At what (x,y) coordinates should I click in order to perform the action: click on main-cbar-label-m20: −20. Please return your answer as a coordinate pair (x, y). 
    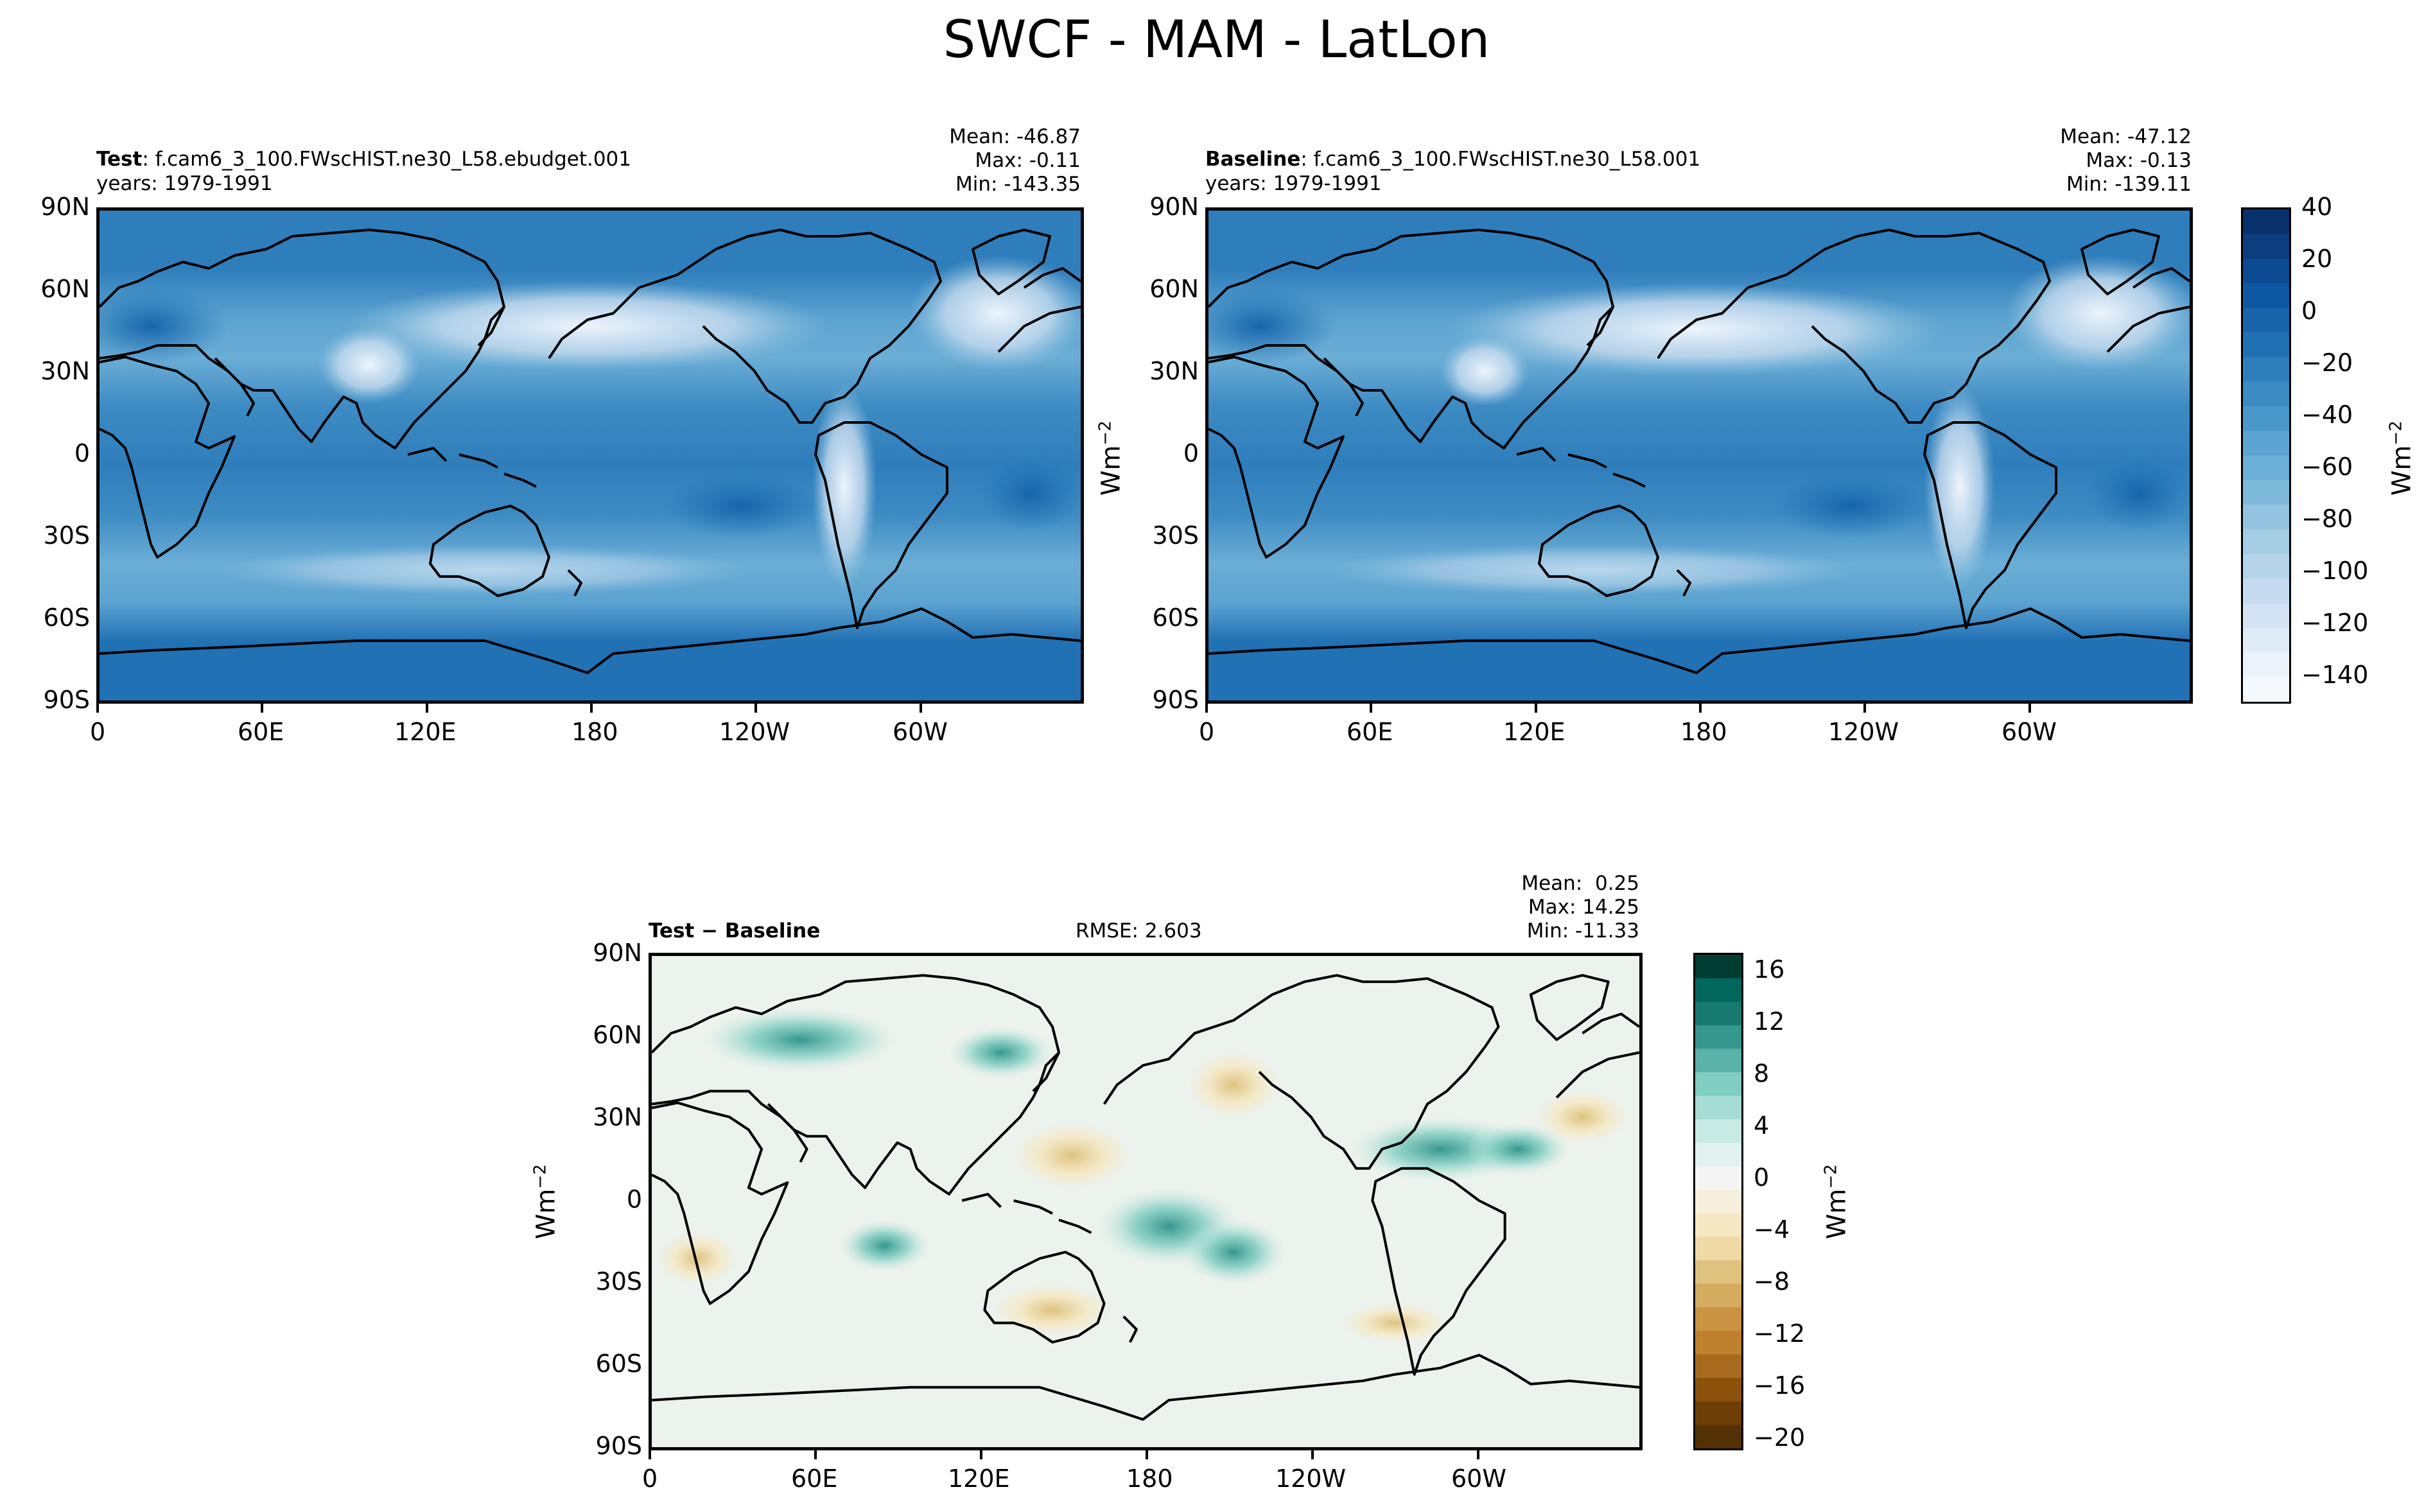
    Looking at the image, I should click on (2327, 363).